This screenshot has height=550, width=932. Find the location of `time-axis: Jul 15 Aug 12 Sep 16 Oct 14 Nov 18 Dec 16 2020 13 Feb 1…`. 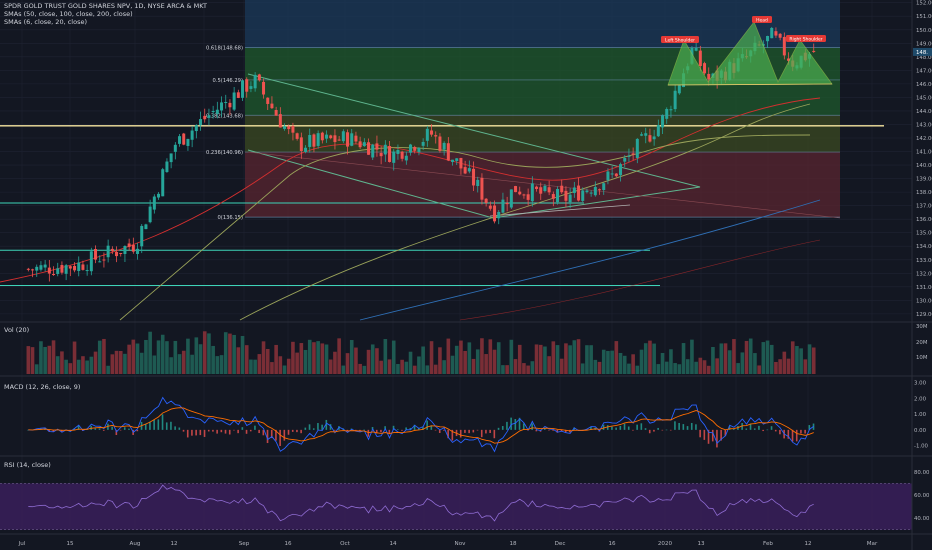

time-axis: Jul 15 Aug 12 Sep 16 Oct 14 Nov 18 Dec 16 2020 13 Feb 1… is located at coordinates (448, 544).